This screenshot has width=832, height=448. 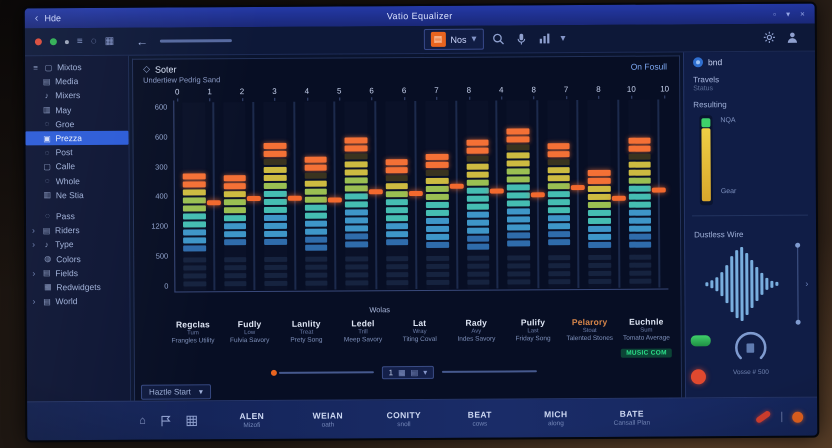 What do you see at coordinates (632, 417) in the screenshot?
I see `bottom-bar-item-bate: BATE Cansall Plan` at bounding box center [632, 417].